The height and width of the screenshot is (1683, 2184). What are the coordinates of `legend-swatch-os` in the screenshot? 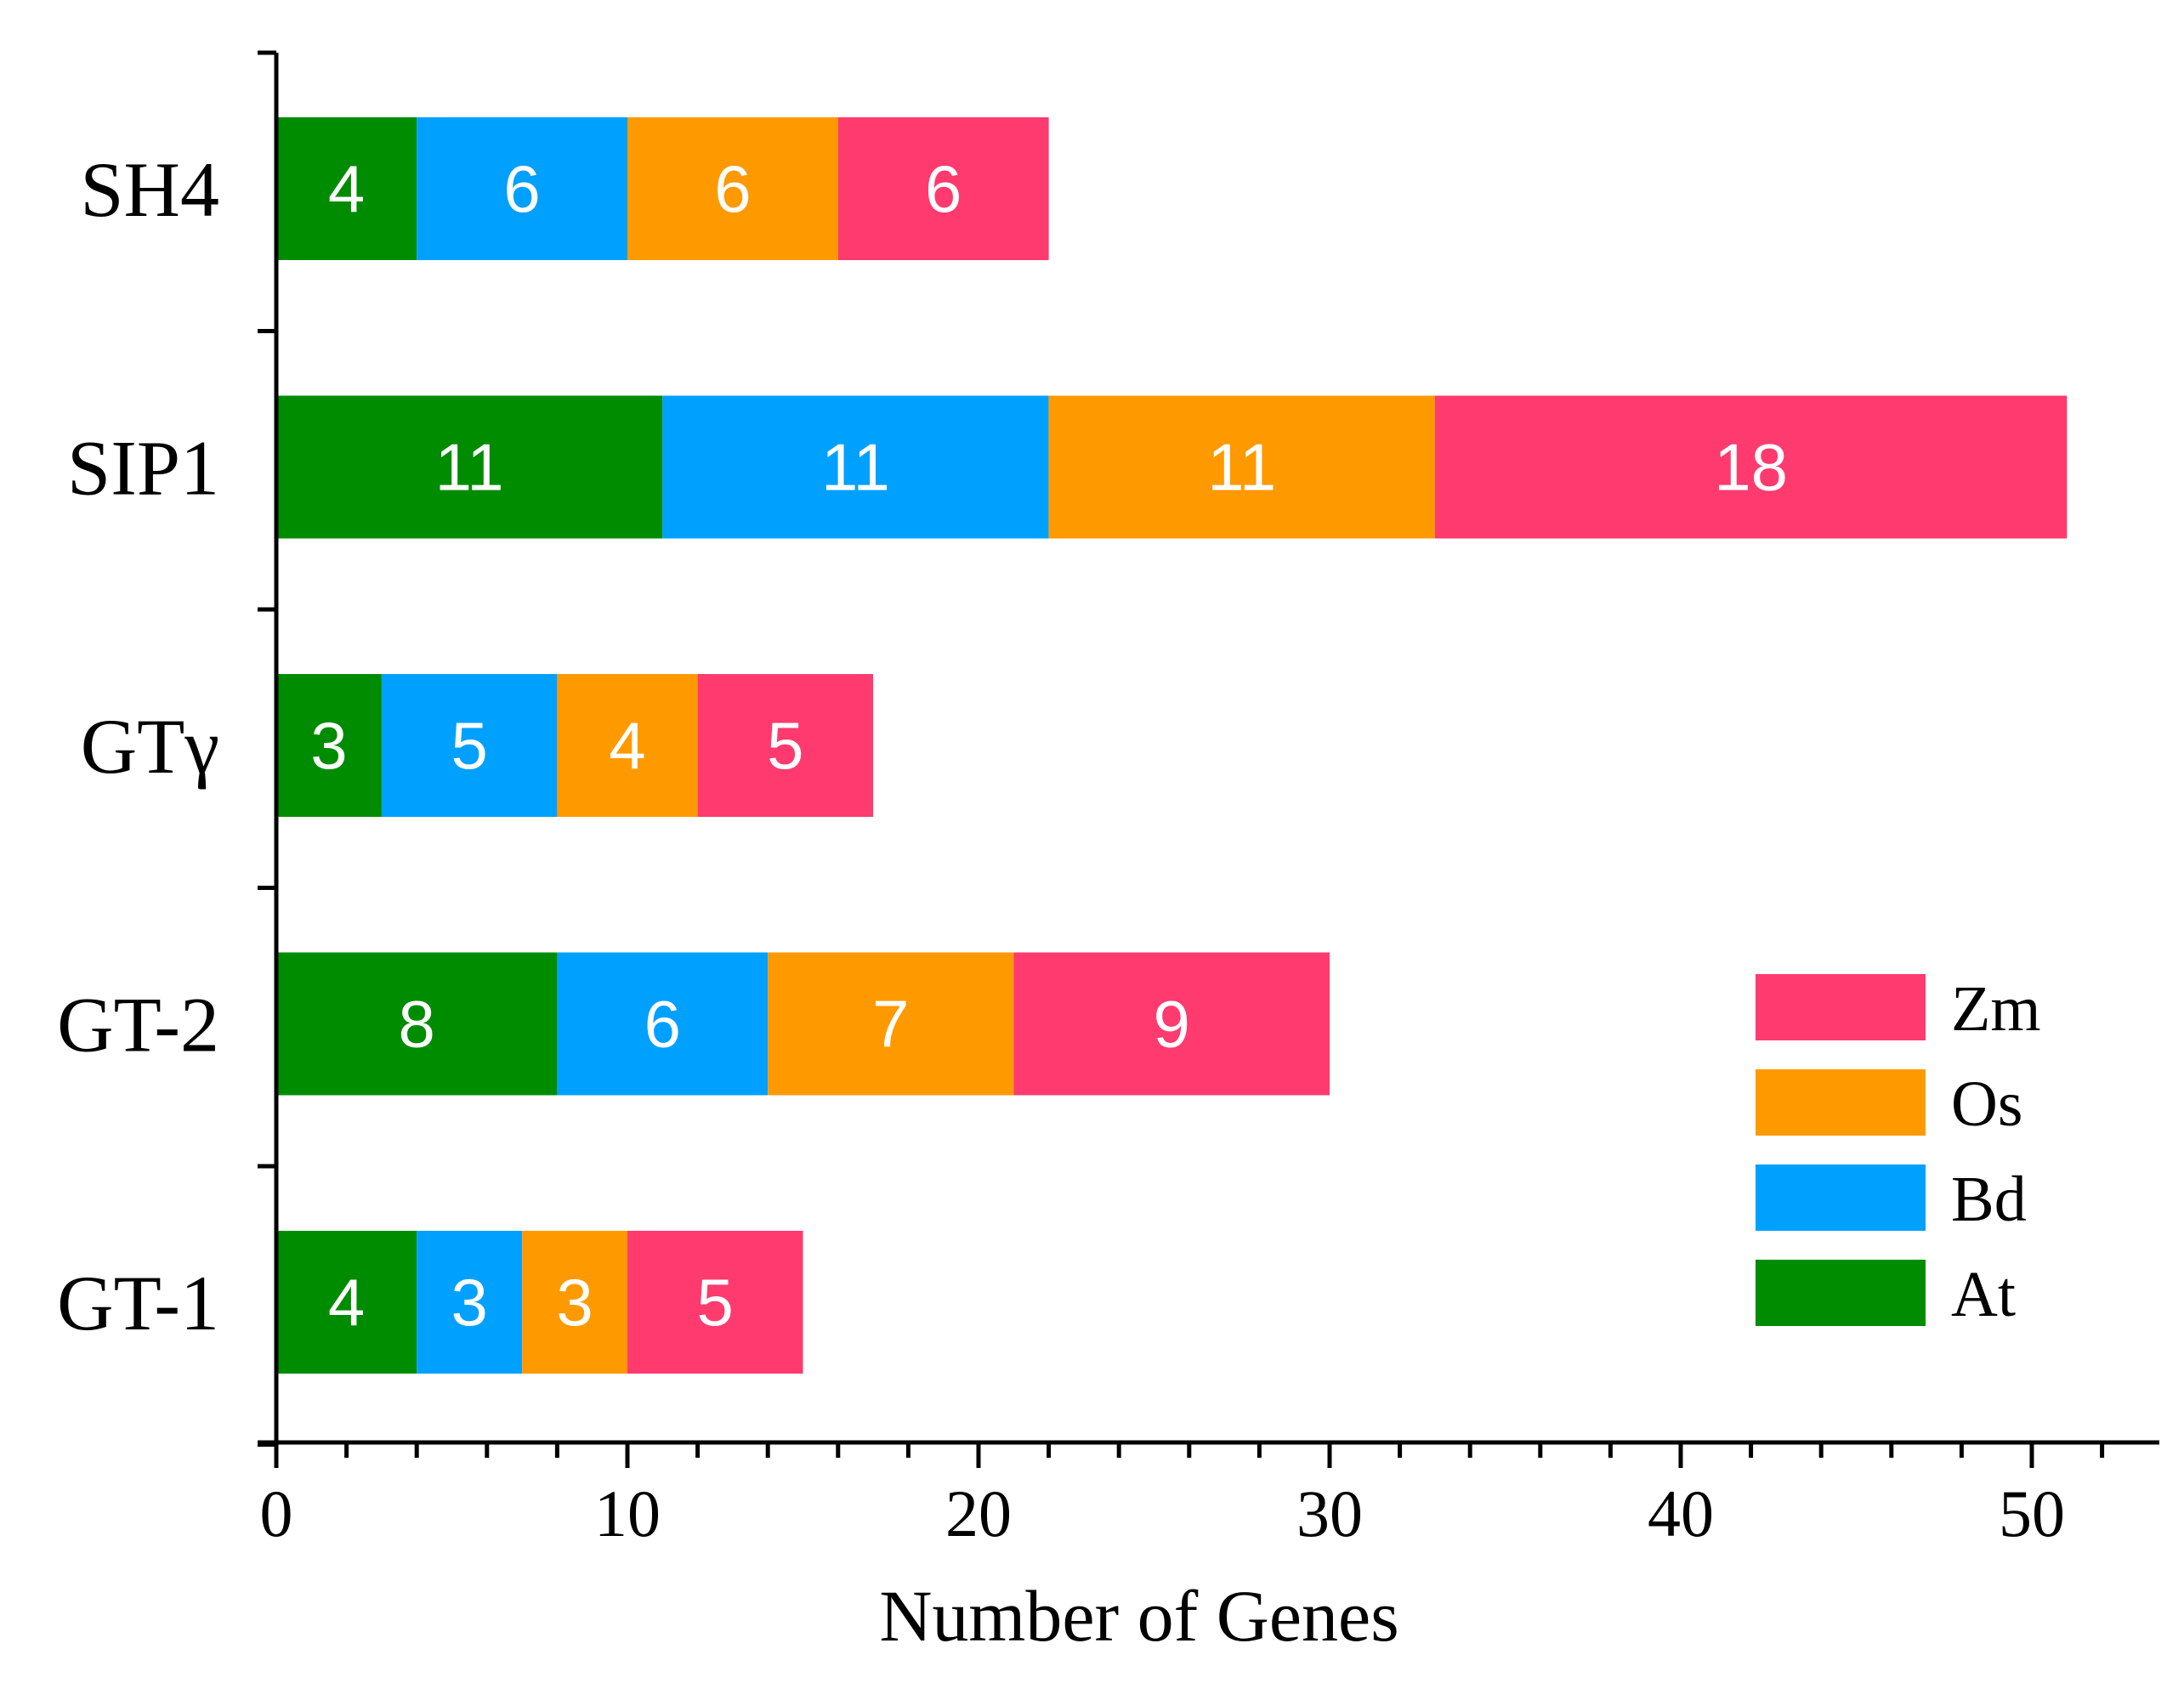 It's located at (1841, 1102).